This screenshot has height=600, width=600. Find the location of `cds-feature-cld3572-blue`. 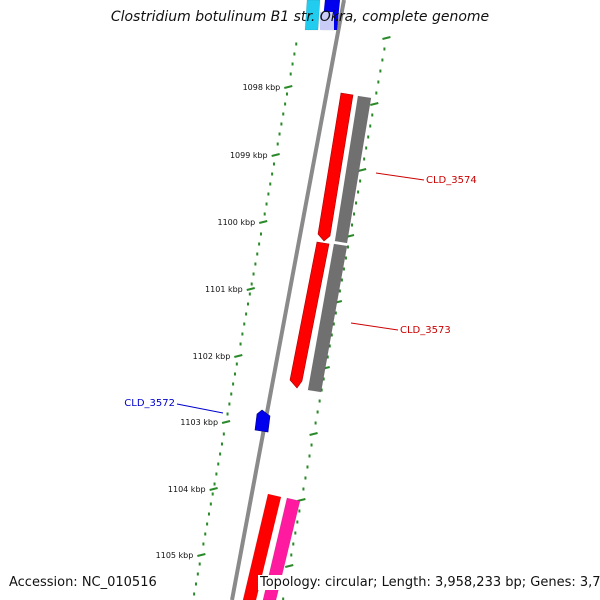

cds-feature-cld3572-blue is located at coordinates (262, 421).